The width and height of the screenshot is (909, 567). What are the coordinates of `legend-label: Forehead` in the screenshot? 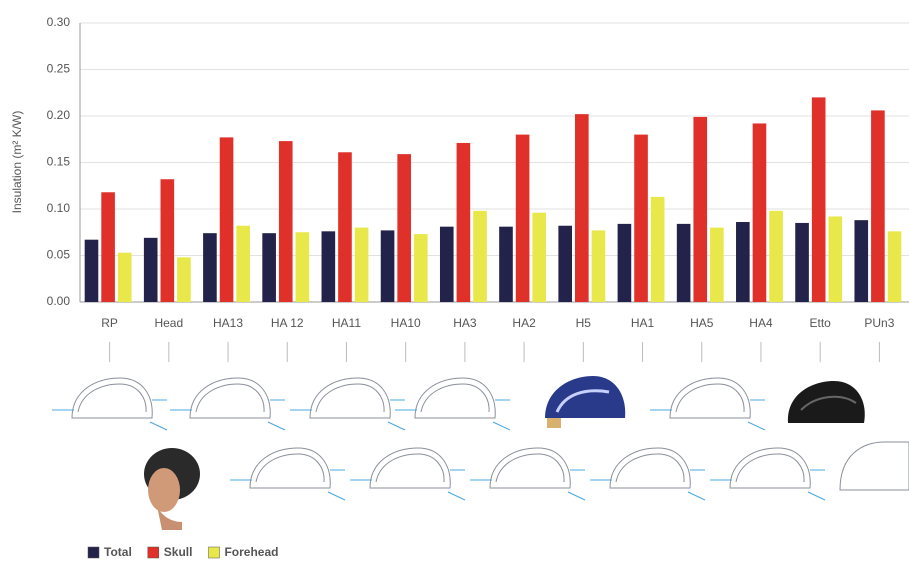 It's located at (251, 552).